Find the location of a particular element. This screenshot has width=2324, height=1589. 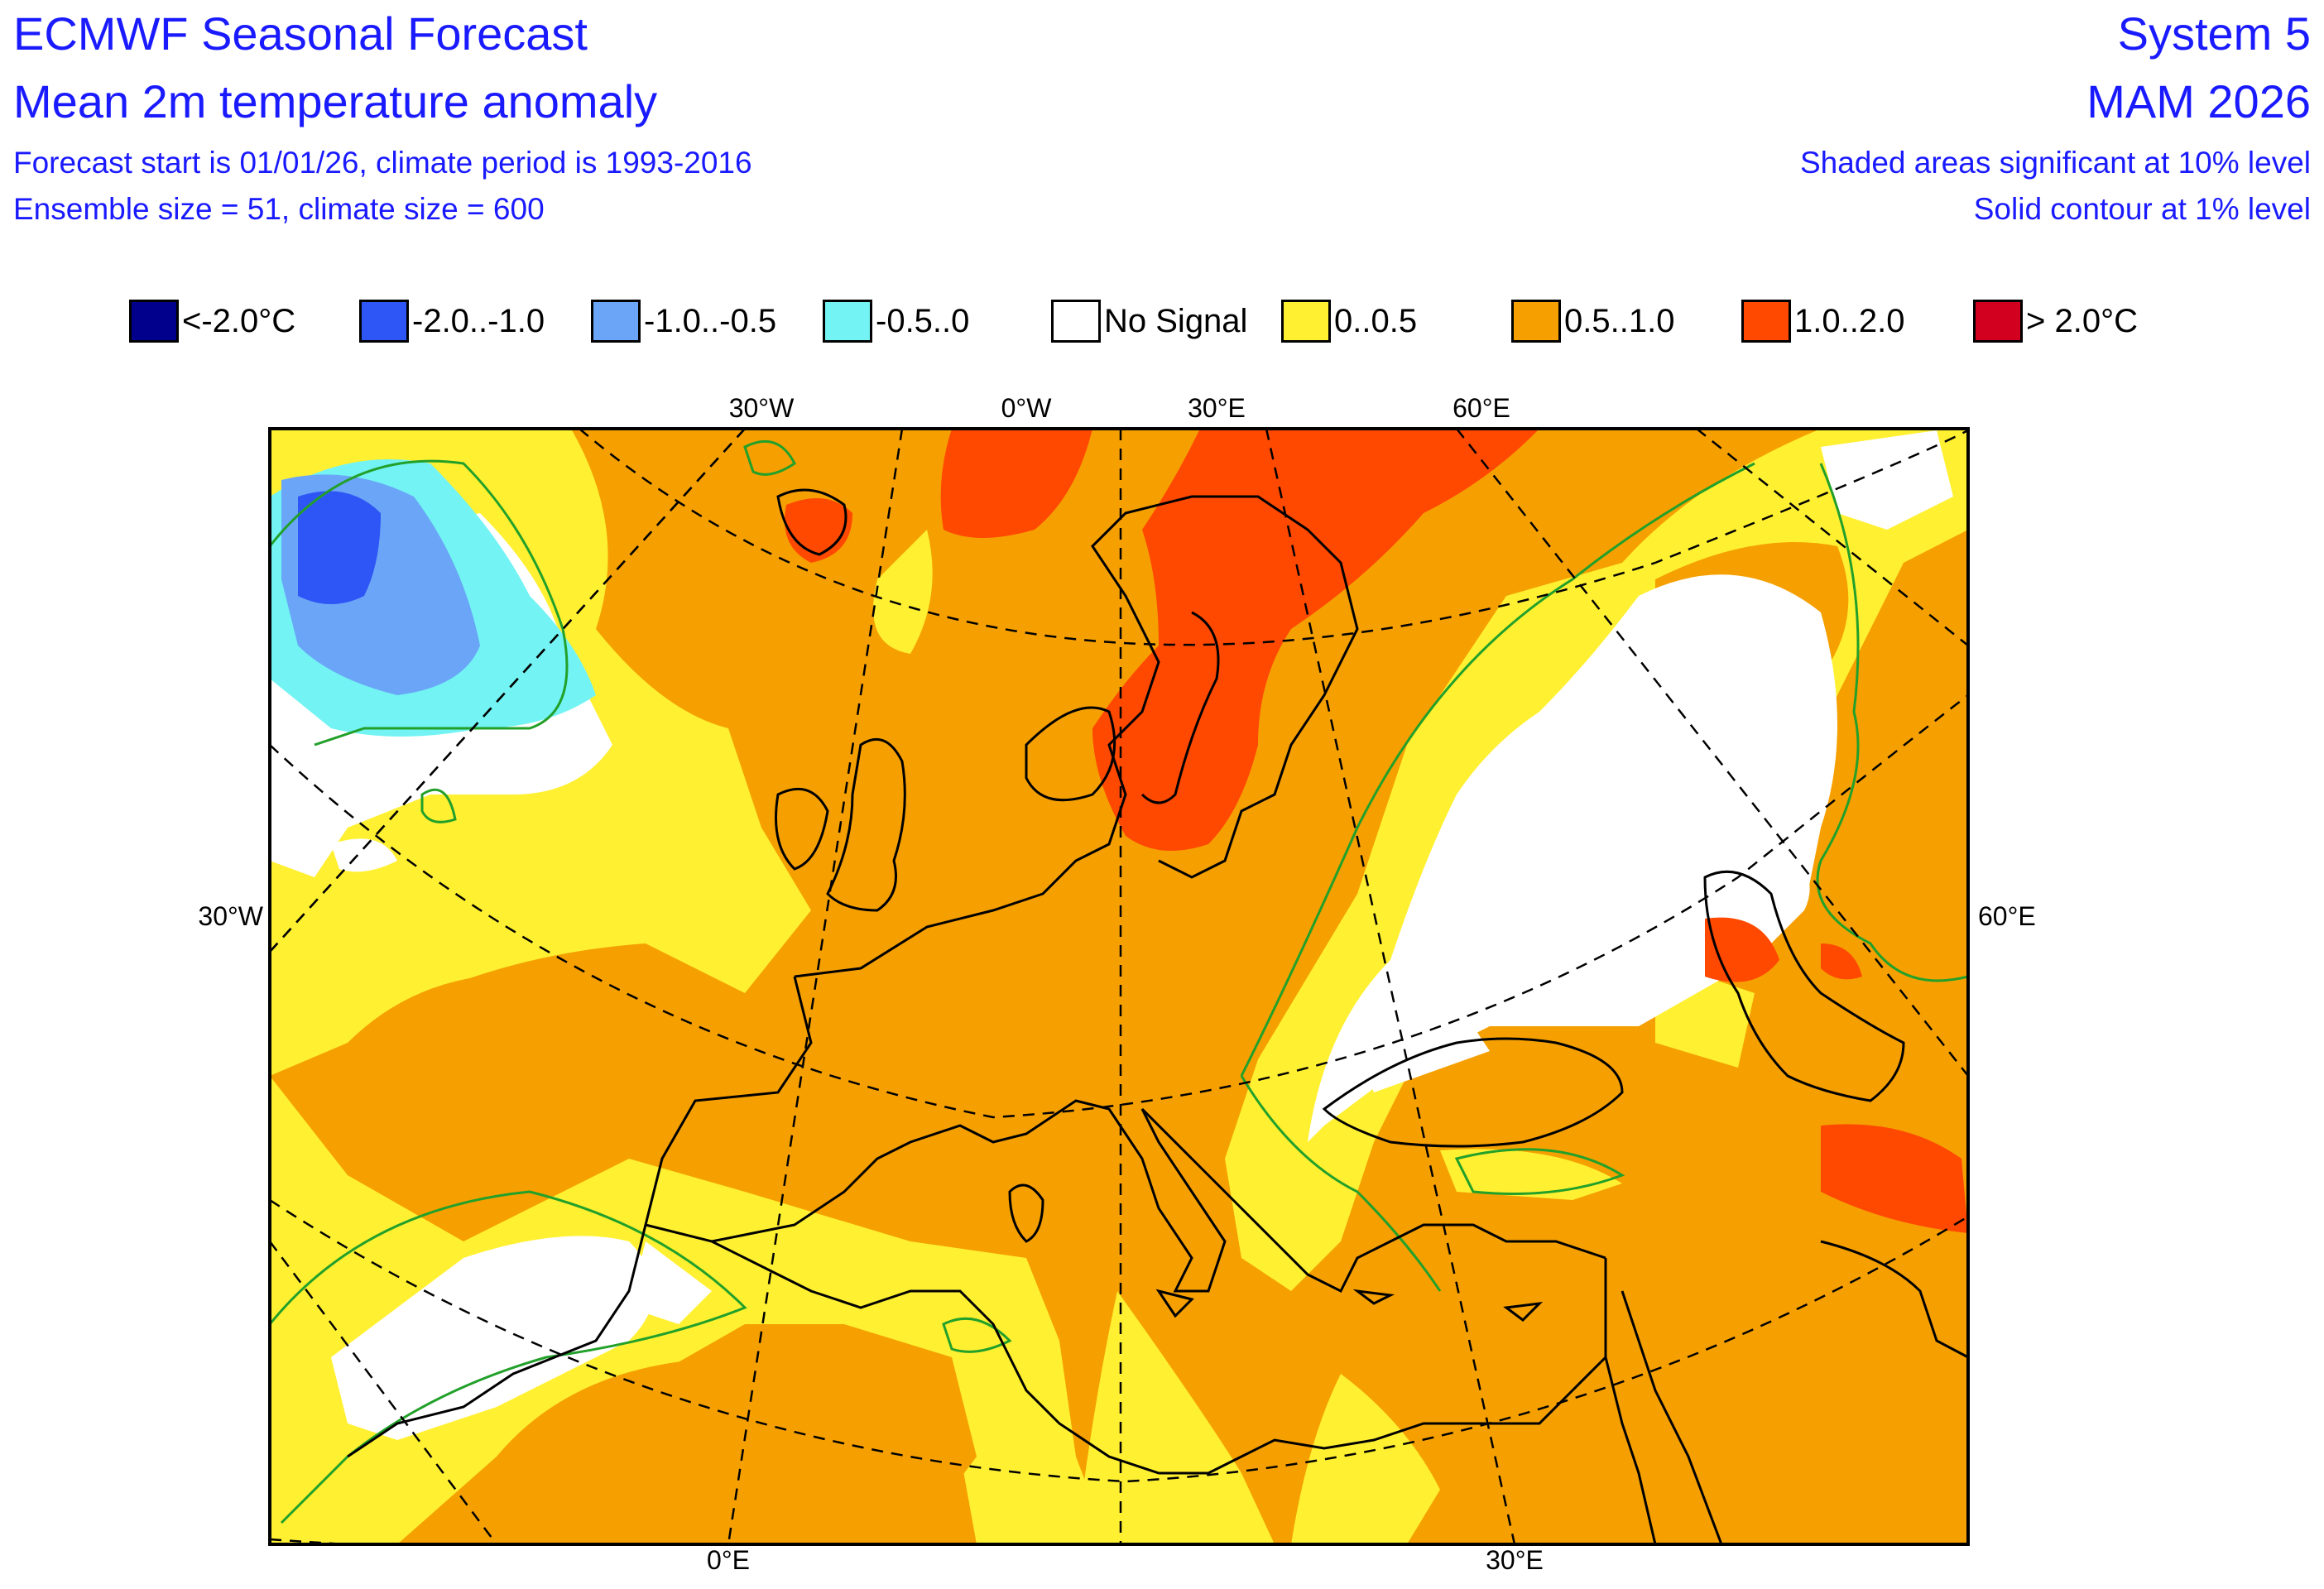

field-white-spot is located at coordinates (364, 855).